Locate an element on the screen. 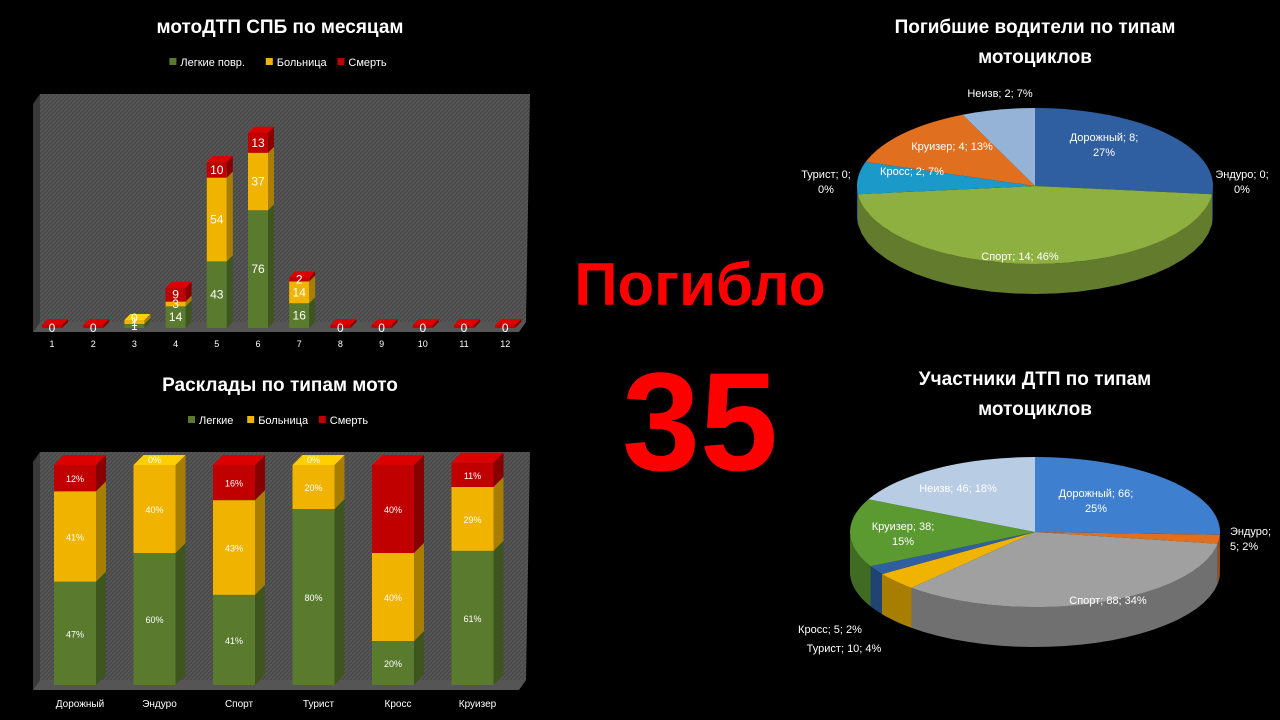  chart-title: Расклады по типам мото is located at coordinates (280, 385).